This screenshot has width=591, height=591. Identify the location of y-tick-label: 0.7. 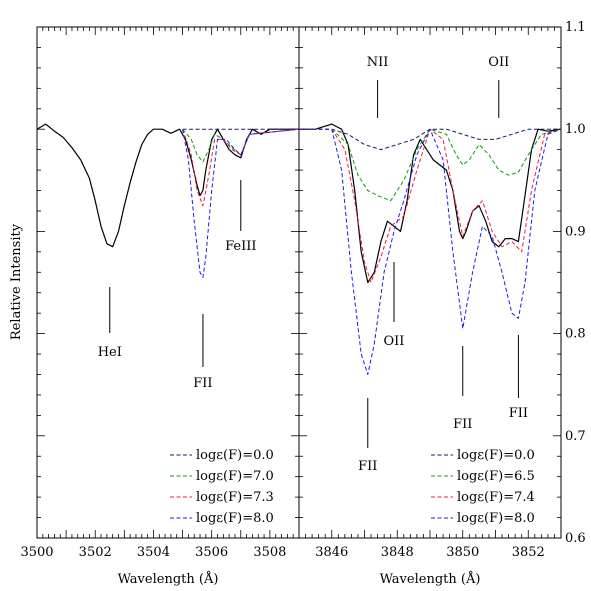
(575, 436).